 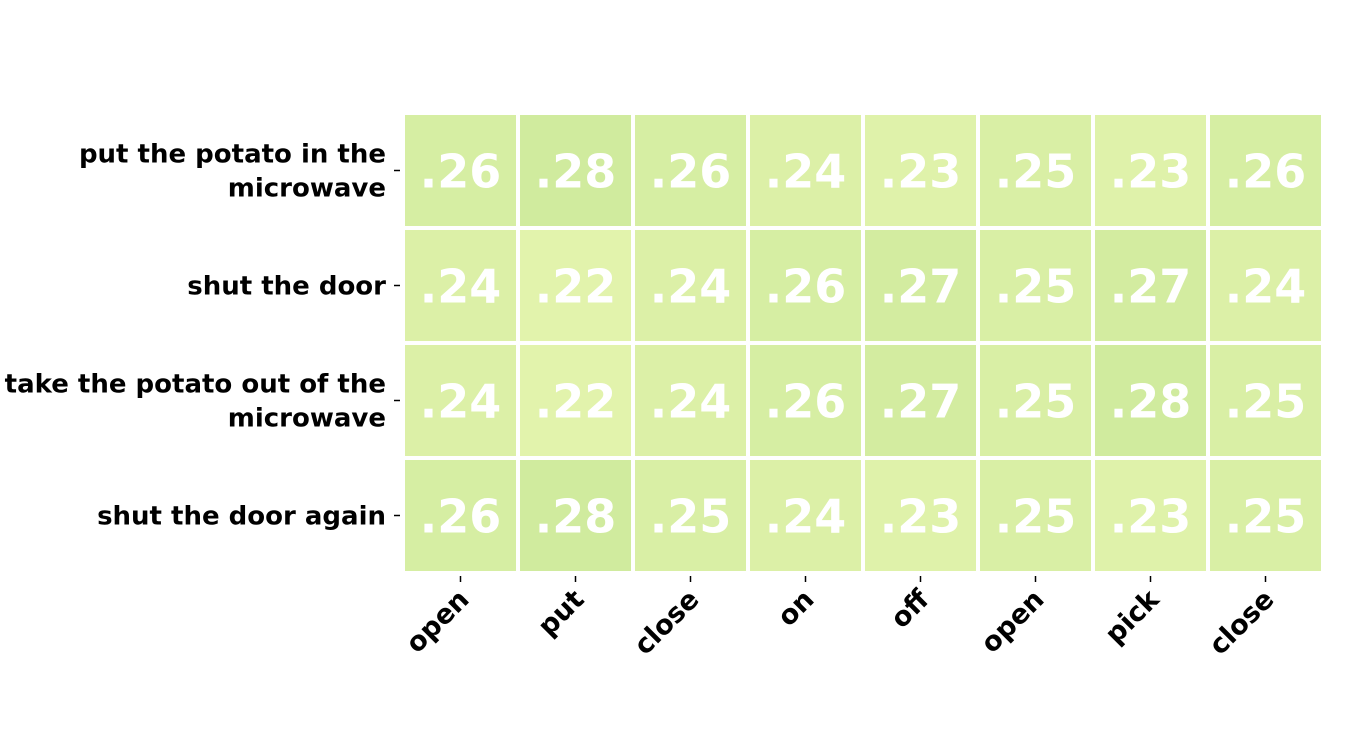 I want to click on row-label: take the potato out of the microwave, so click(x=195, y=402).